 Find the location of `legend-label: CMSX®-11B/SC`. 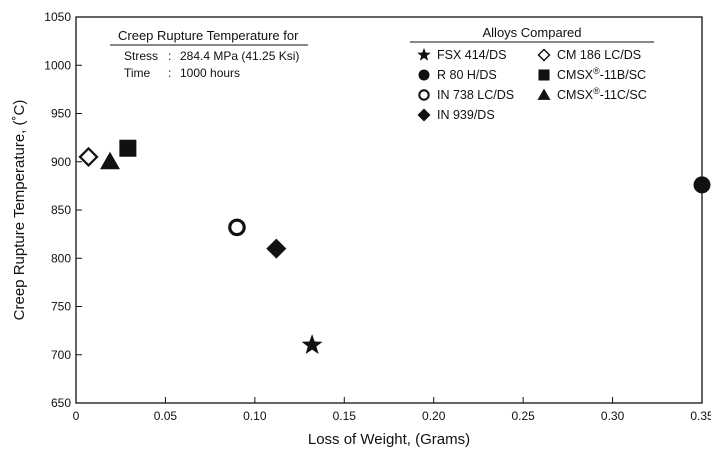

legend-label: CMSX®-11B/SC is located at coordinates (601, 74).